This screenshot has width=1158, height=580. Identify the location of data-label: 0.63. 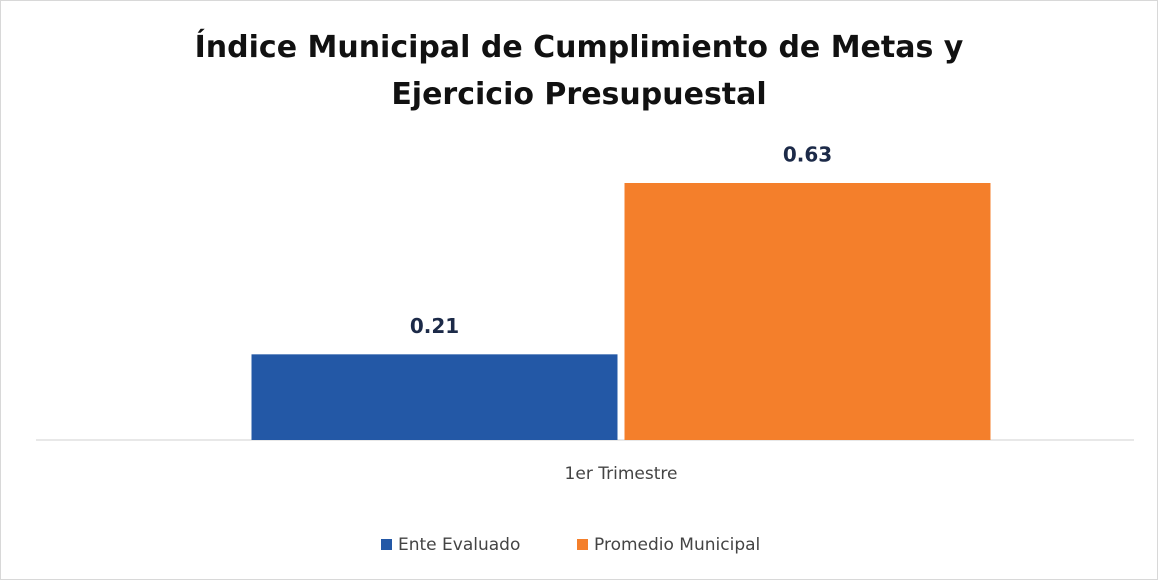
(807, 155).